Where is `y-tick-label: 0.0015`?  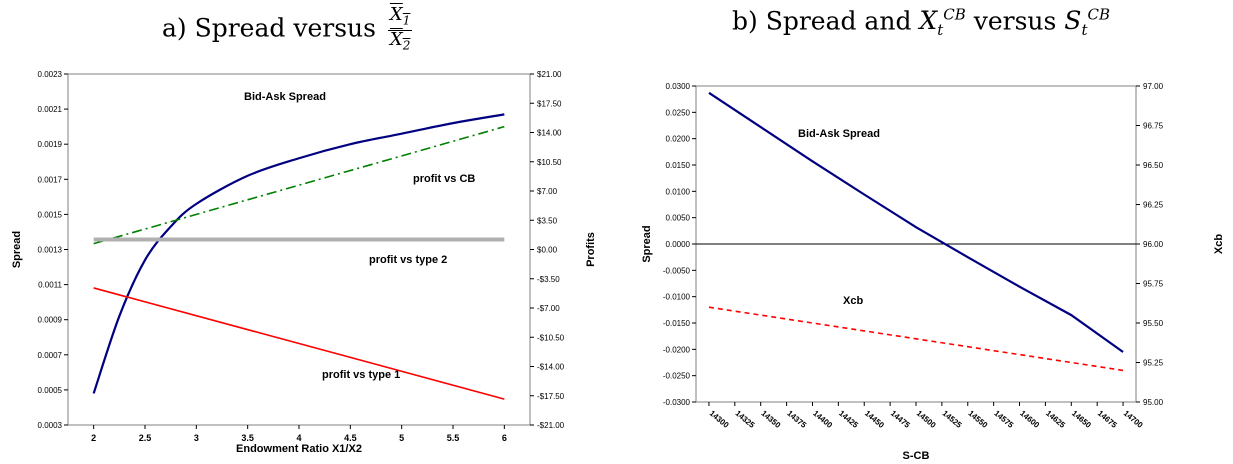 y-tick-label: 0.0015 is located at coordinates (50, 214).